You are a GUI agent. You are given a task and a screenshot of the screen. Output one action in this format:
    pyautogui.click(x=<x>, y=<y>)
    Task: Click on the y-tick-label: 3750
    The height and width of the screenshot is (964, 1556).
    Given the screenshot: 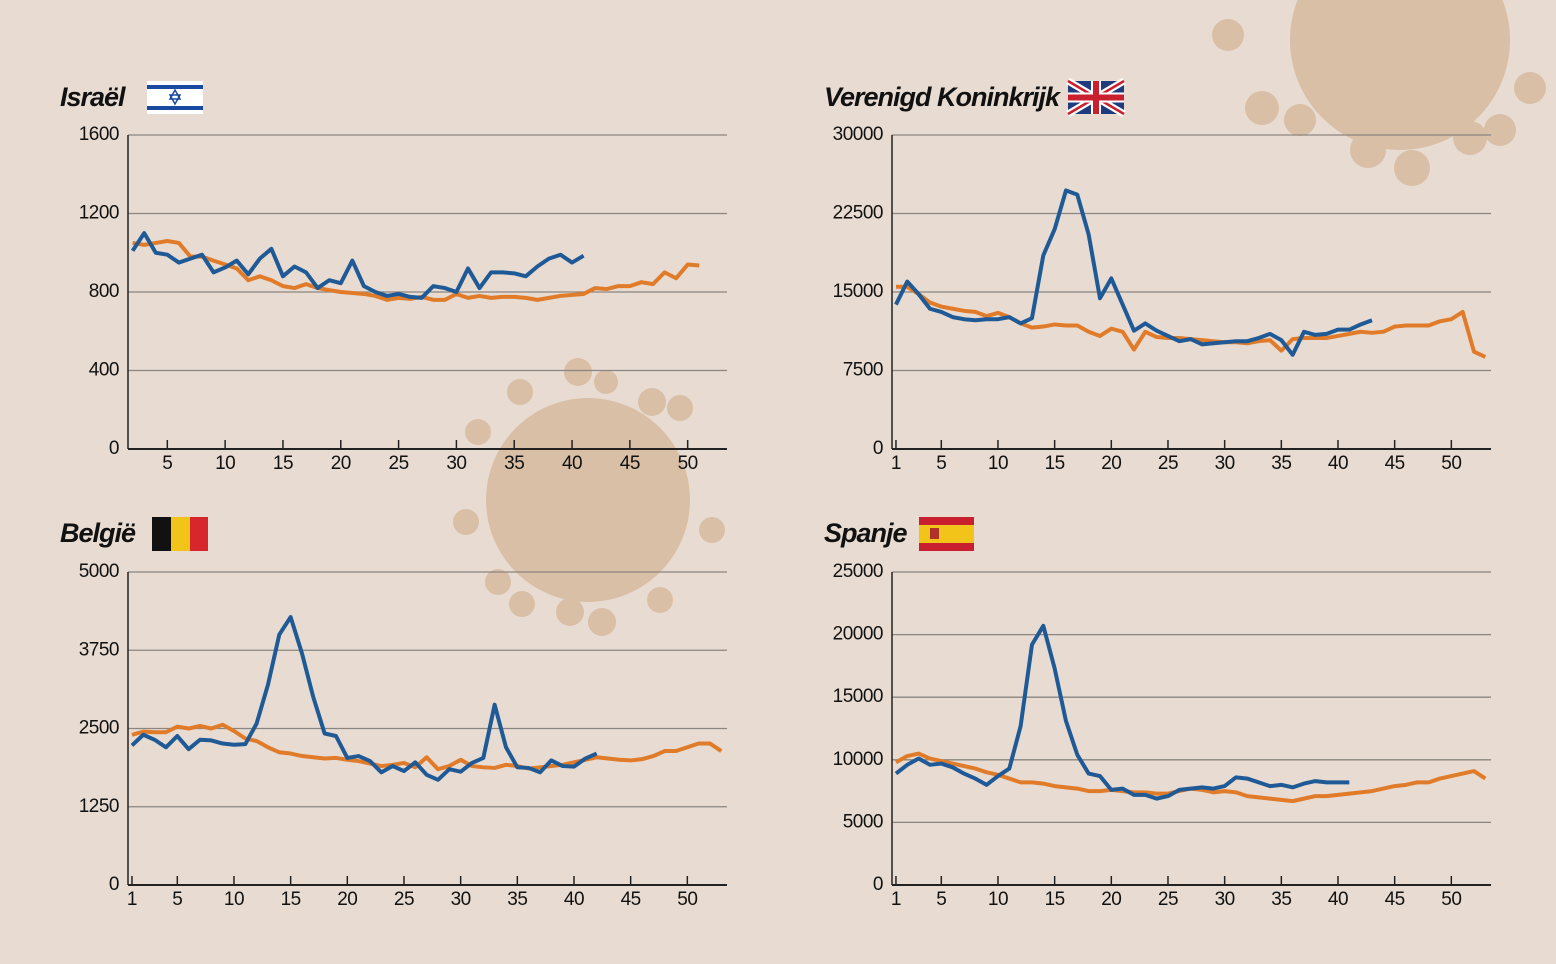 What is the action you would take?
    pyautogui.click(x=99, y=649)
    